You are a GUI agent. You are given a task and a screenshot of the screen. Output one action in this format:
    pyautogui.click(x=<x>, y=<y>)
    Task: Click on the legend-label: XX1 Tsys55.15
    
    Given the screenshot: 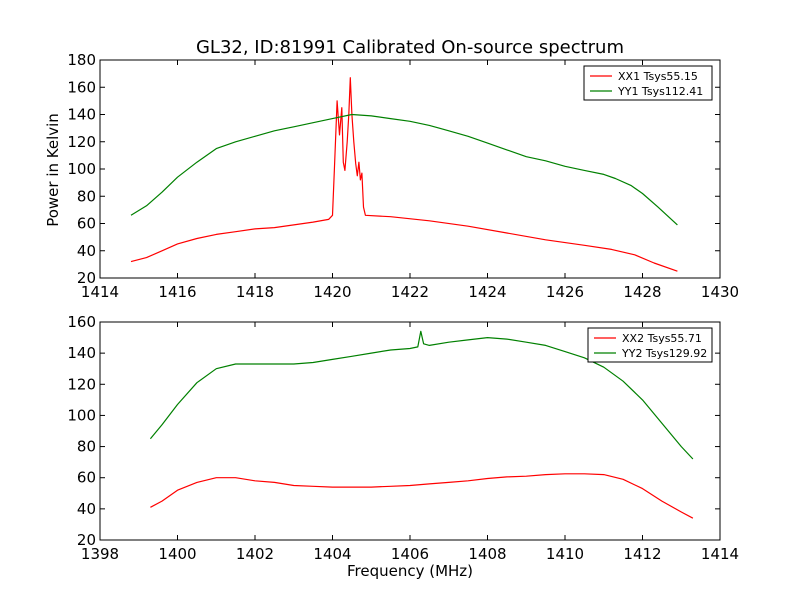 What is the action you would take?
    pyautogui.click(x=658, y=76)
    